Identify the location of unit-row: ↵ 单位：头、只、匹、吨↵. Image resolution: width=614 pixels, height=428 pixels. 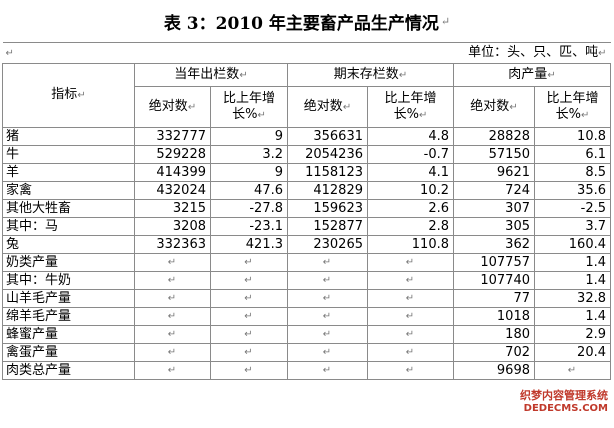
(306, 53).